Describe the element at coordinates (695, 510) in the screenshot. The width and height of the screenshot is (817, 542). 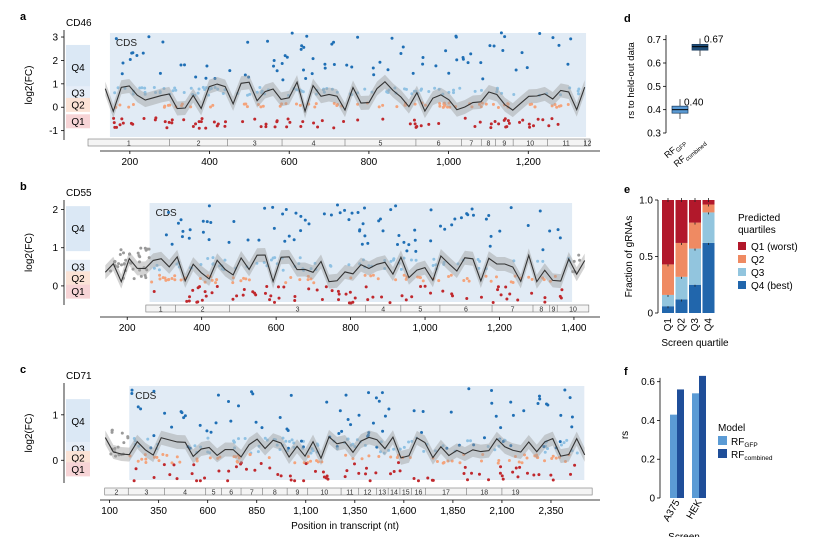
I see `x-tick-label: HEK` at that location.